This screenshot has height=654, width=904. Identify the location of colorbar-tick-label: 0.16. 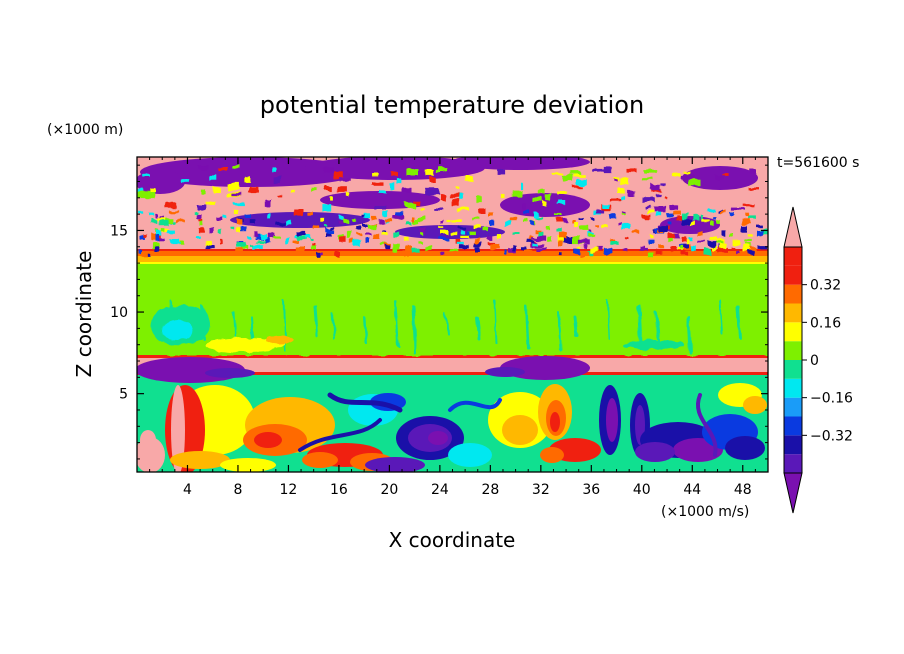
(825, 323).